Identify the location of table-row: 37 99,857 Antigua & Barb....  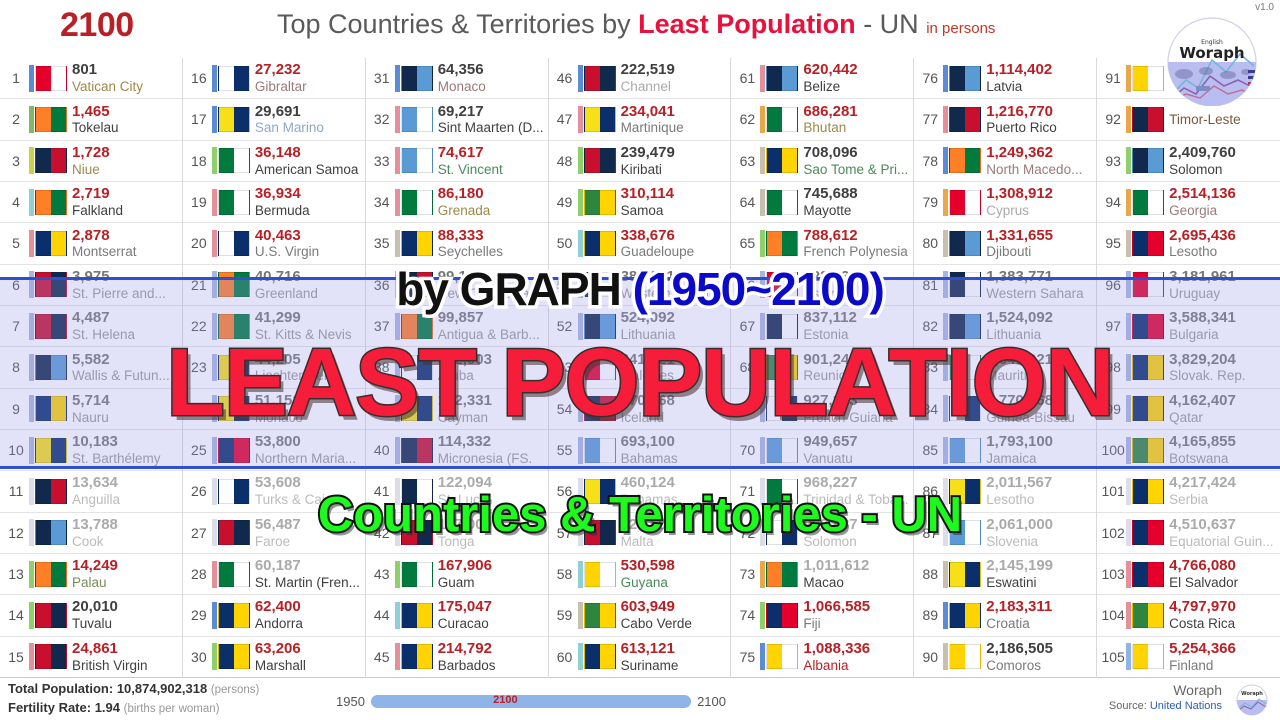
(456, 327).